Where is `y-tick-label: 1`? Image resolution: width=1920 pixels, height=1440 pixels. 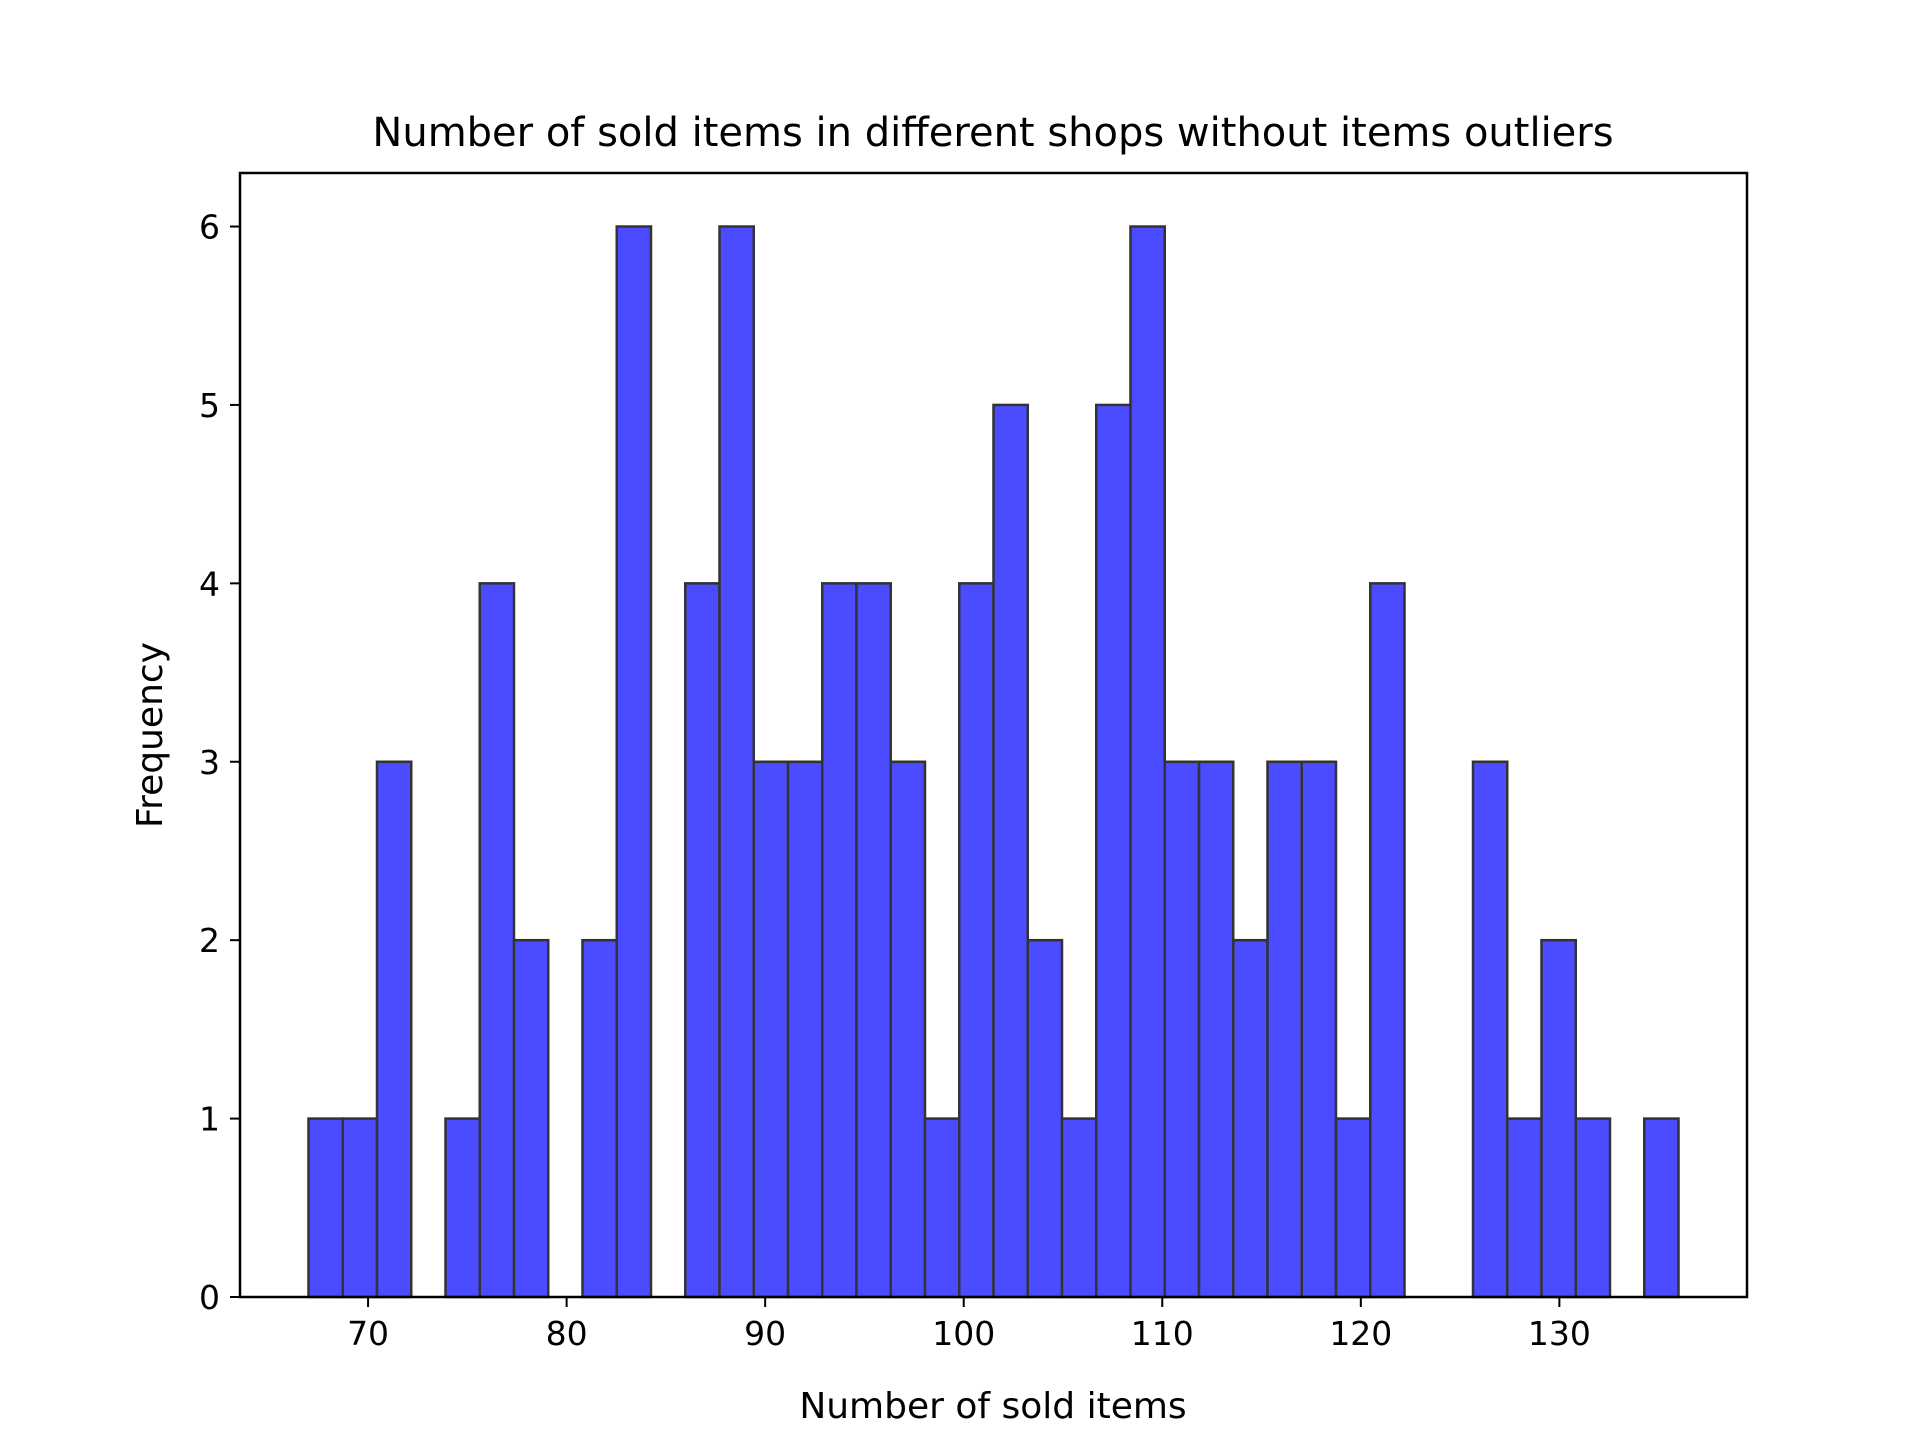 y-tick-label: 1 is located at coordinates (209, 1119).